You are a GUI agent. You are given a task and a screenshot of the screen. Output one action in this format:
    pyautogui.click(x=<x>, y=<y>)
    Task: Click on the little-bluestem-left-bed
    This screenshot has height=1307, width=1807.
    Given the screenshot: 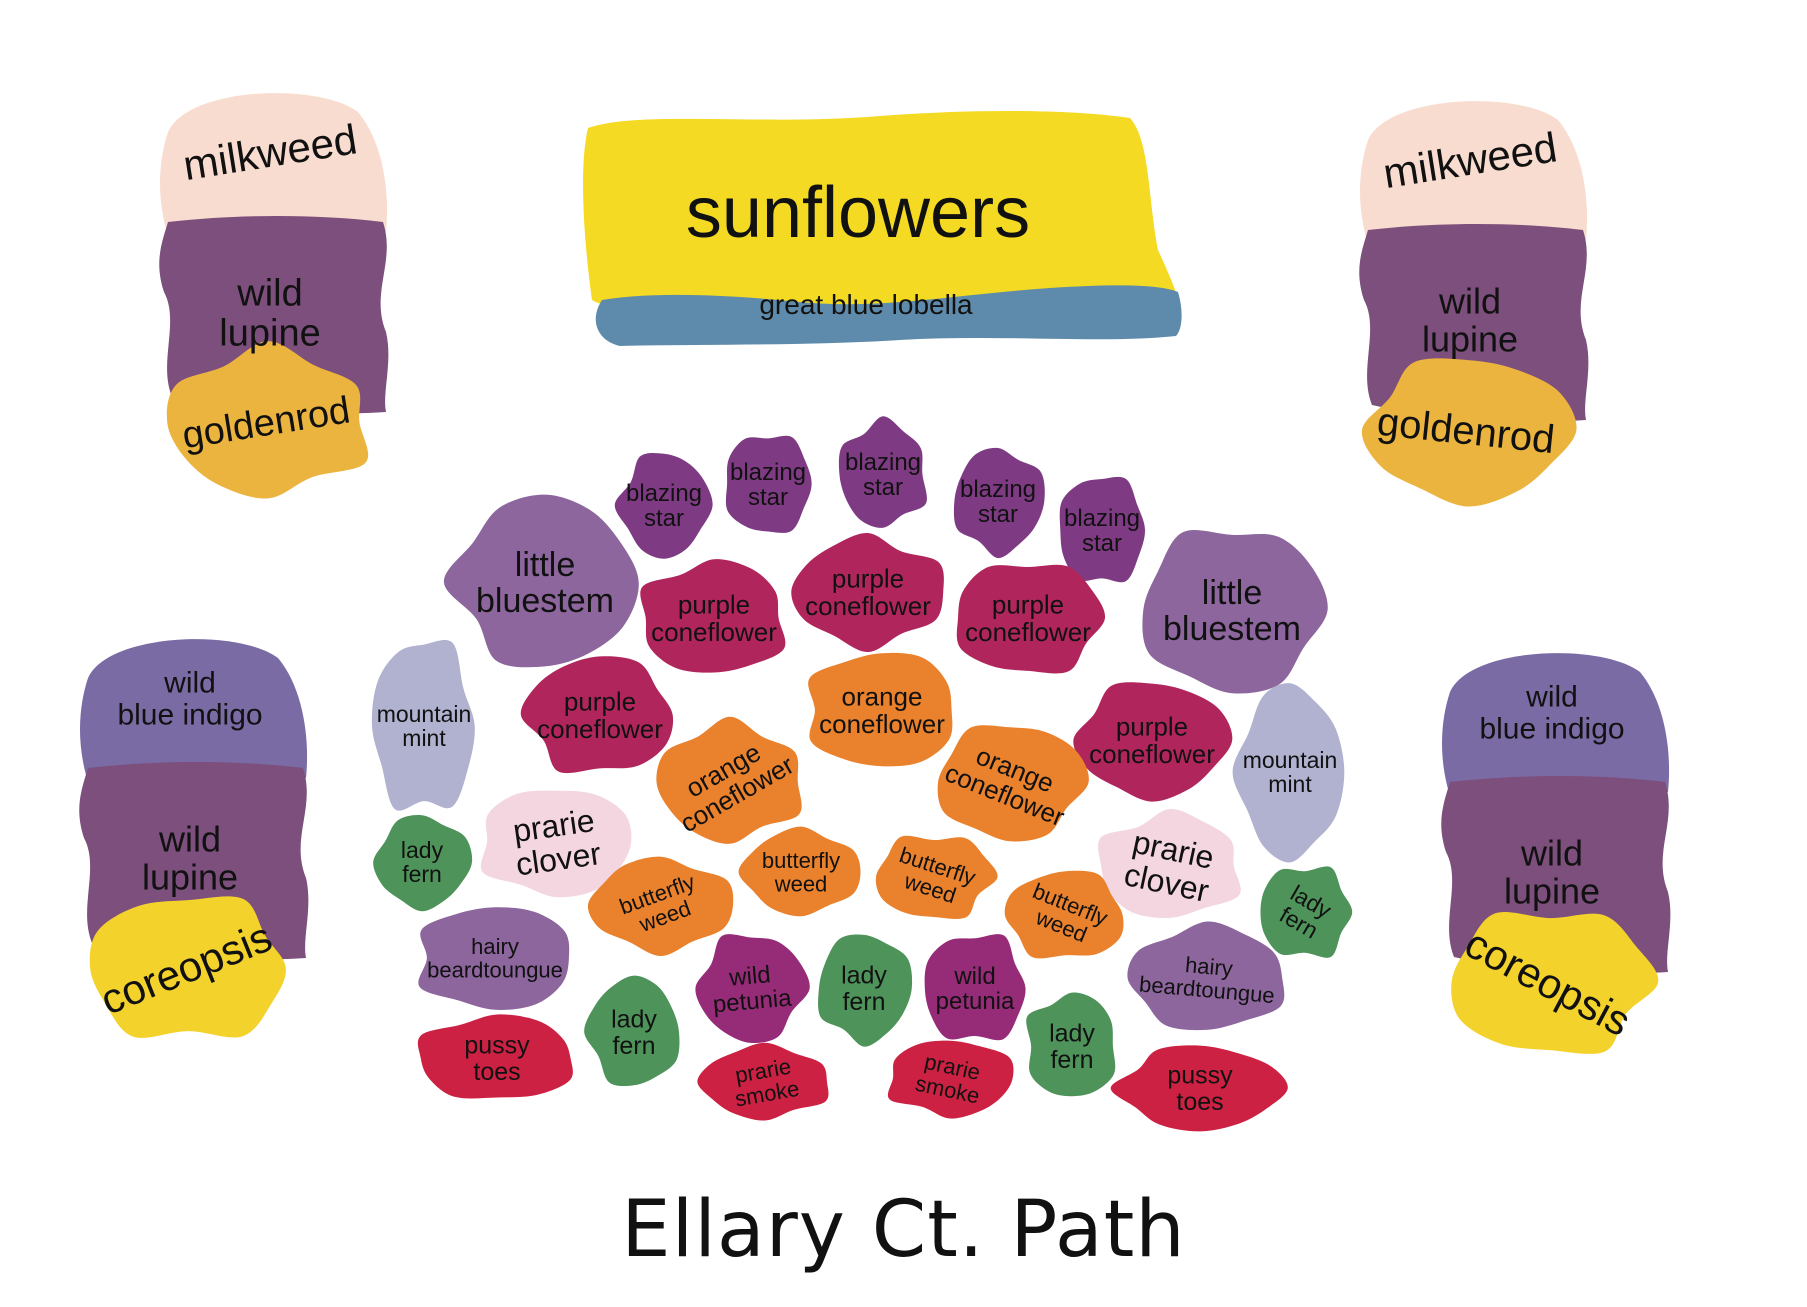 What is the action you would take?
    pyautogui.click(x=541, y=581)
    